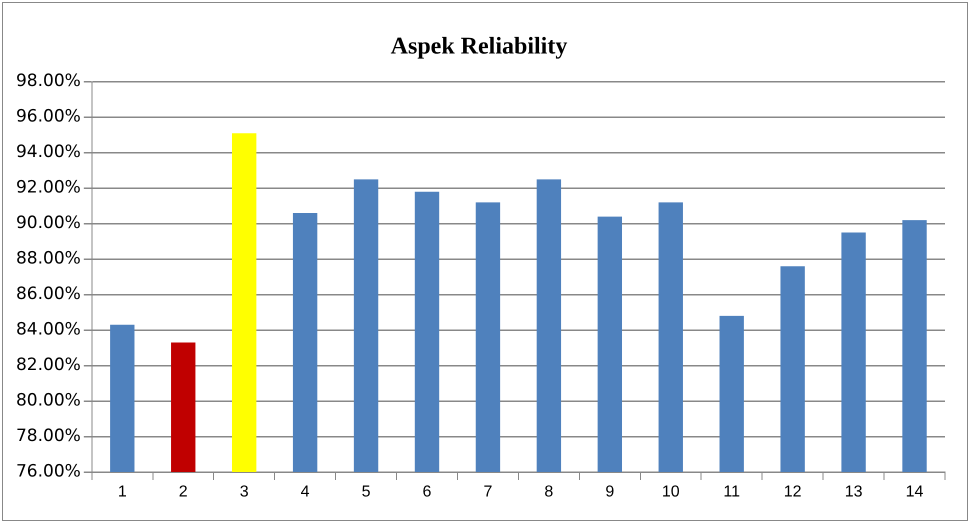 The image size is (974, 527). What do you see at coordinates (549, 491) in the screenshot?
I see `x-tick-label: 8` at bounding box center [549, 491].